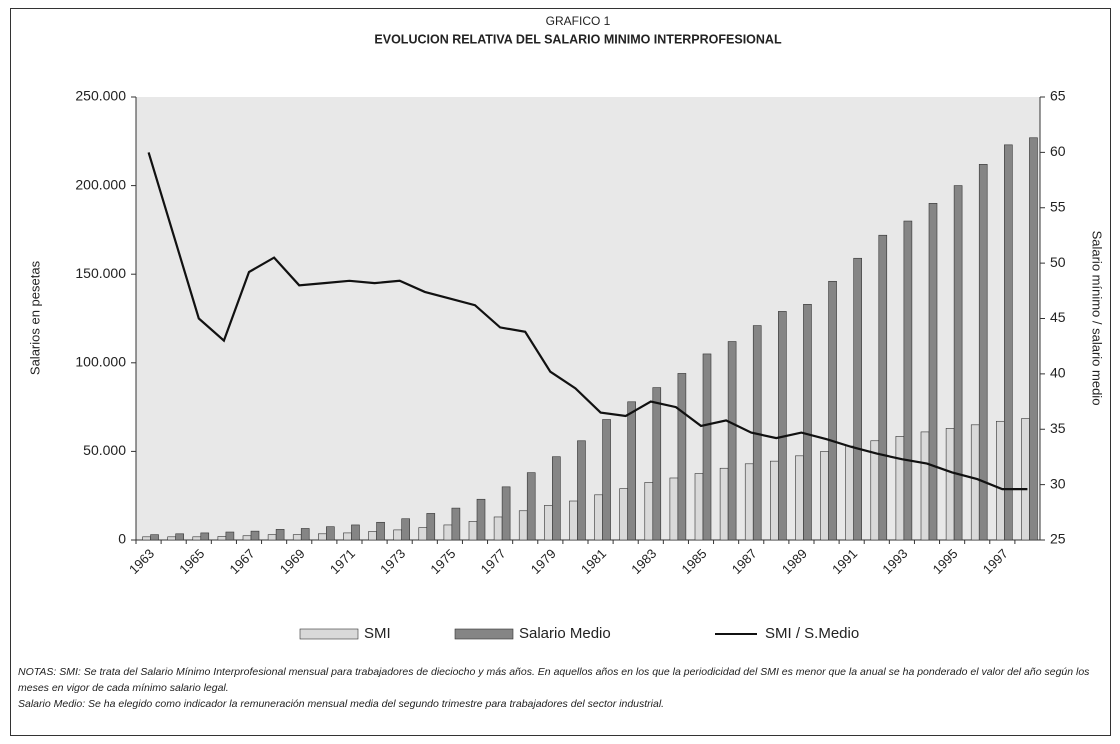  What do you see at coordinates (794, 561) in the screenshot?
I see `x-tick-label: 1989` at bounding box center [794, 561].